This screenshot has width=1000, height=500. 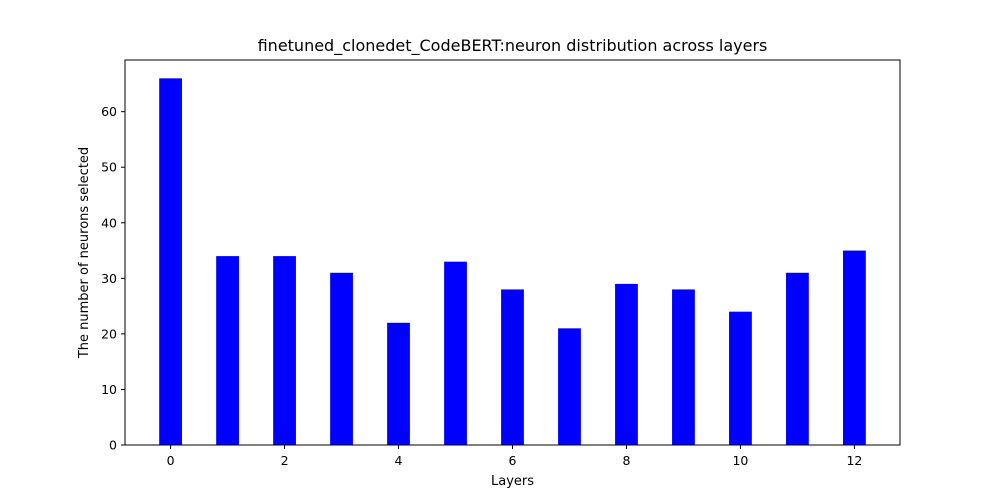 I want to click on y-tick-label-0: 0, so click(x=113, y=445).